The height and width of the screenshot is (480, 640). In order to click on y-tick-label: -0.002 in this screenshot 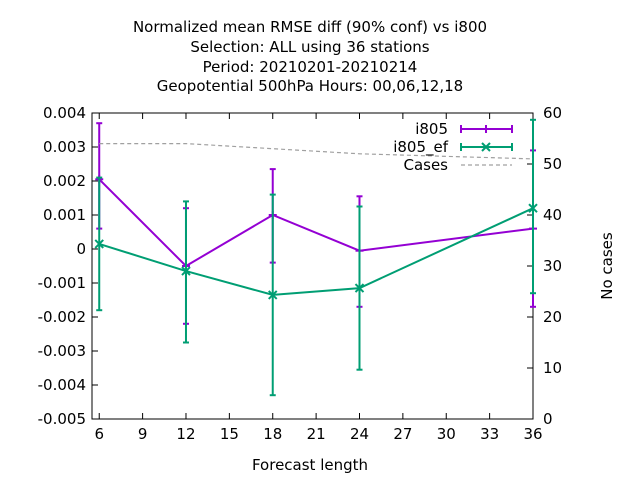, I will do `click(62, 317)`.